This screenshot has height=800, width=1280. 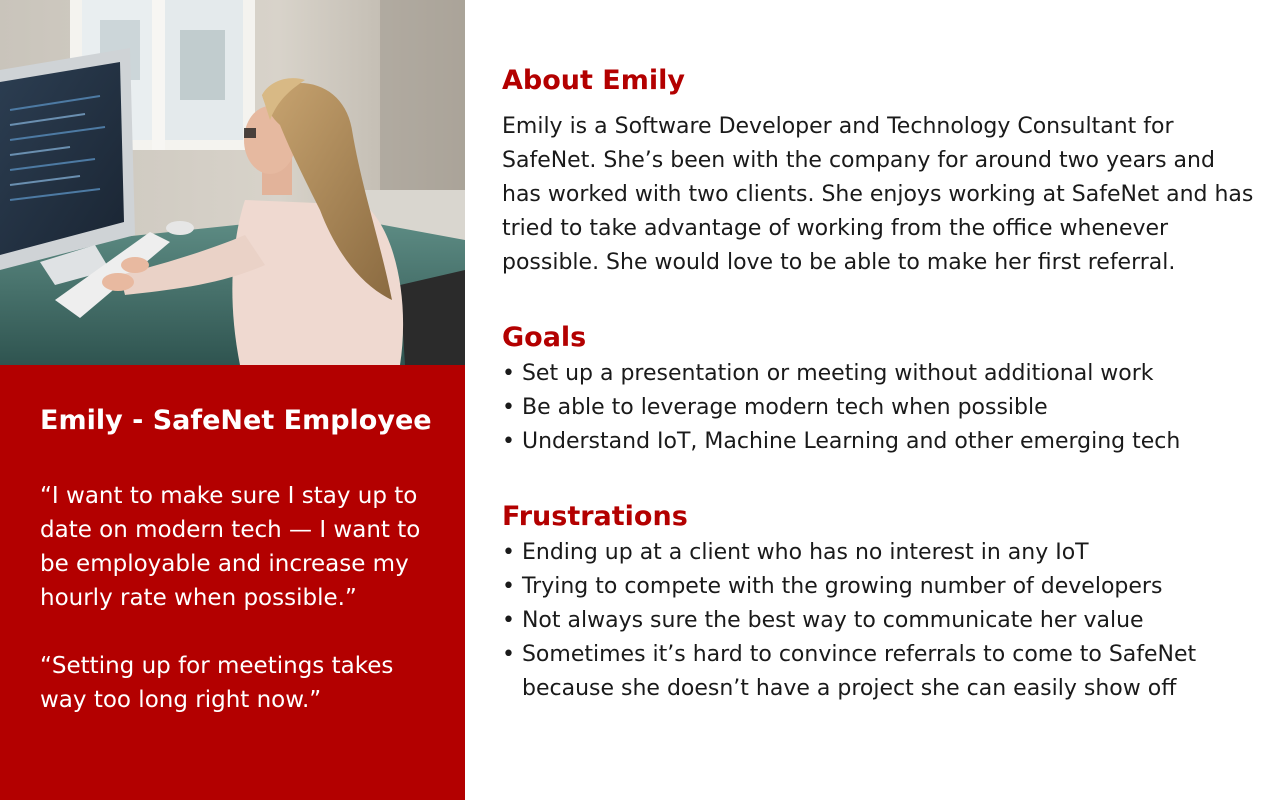 What do you see at coordinates (593, 80) in the screenshot?
I see `about-heading: About Emily` at bounding box center [593, 80].